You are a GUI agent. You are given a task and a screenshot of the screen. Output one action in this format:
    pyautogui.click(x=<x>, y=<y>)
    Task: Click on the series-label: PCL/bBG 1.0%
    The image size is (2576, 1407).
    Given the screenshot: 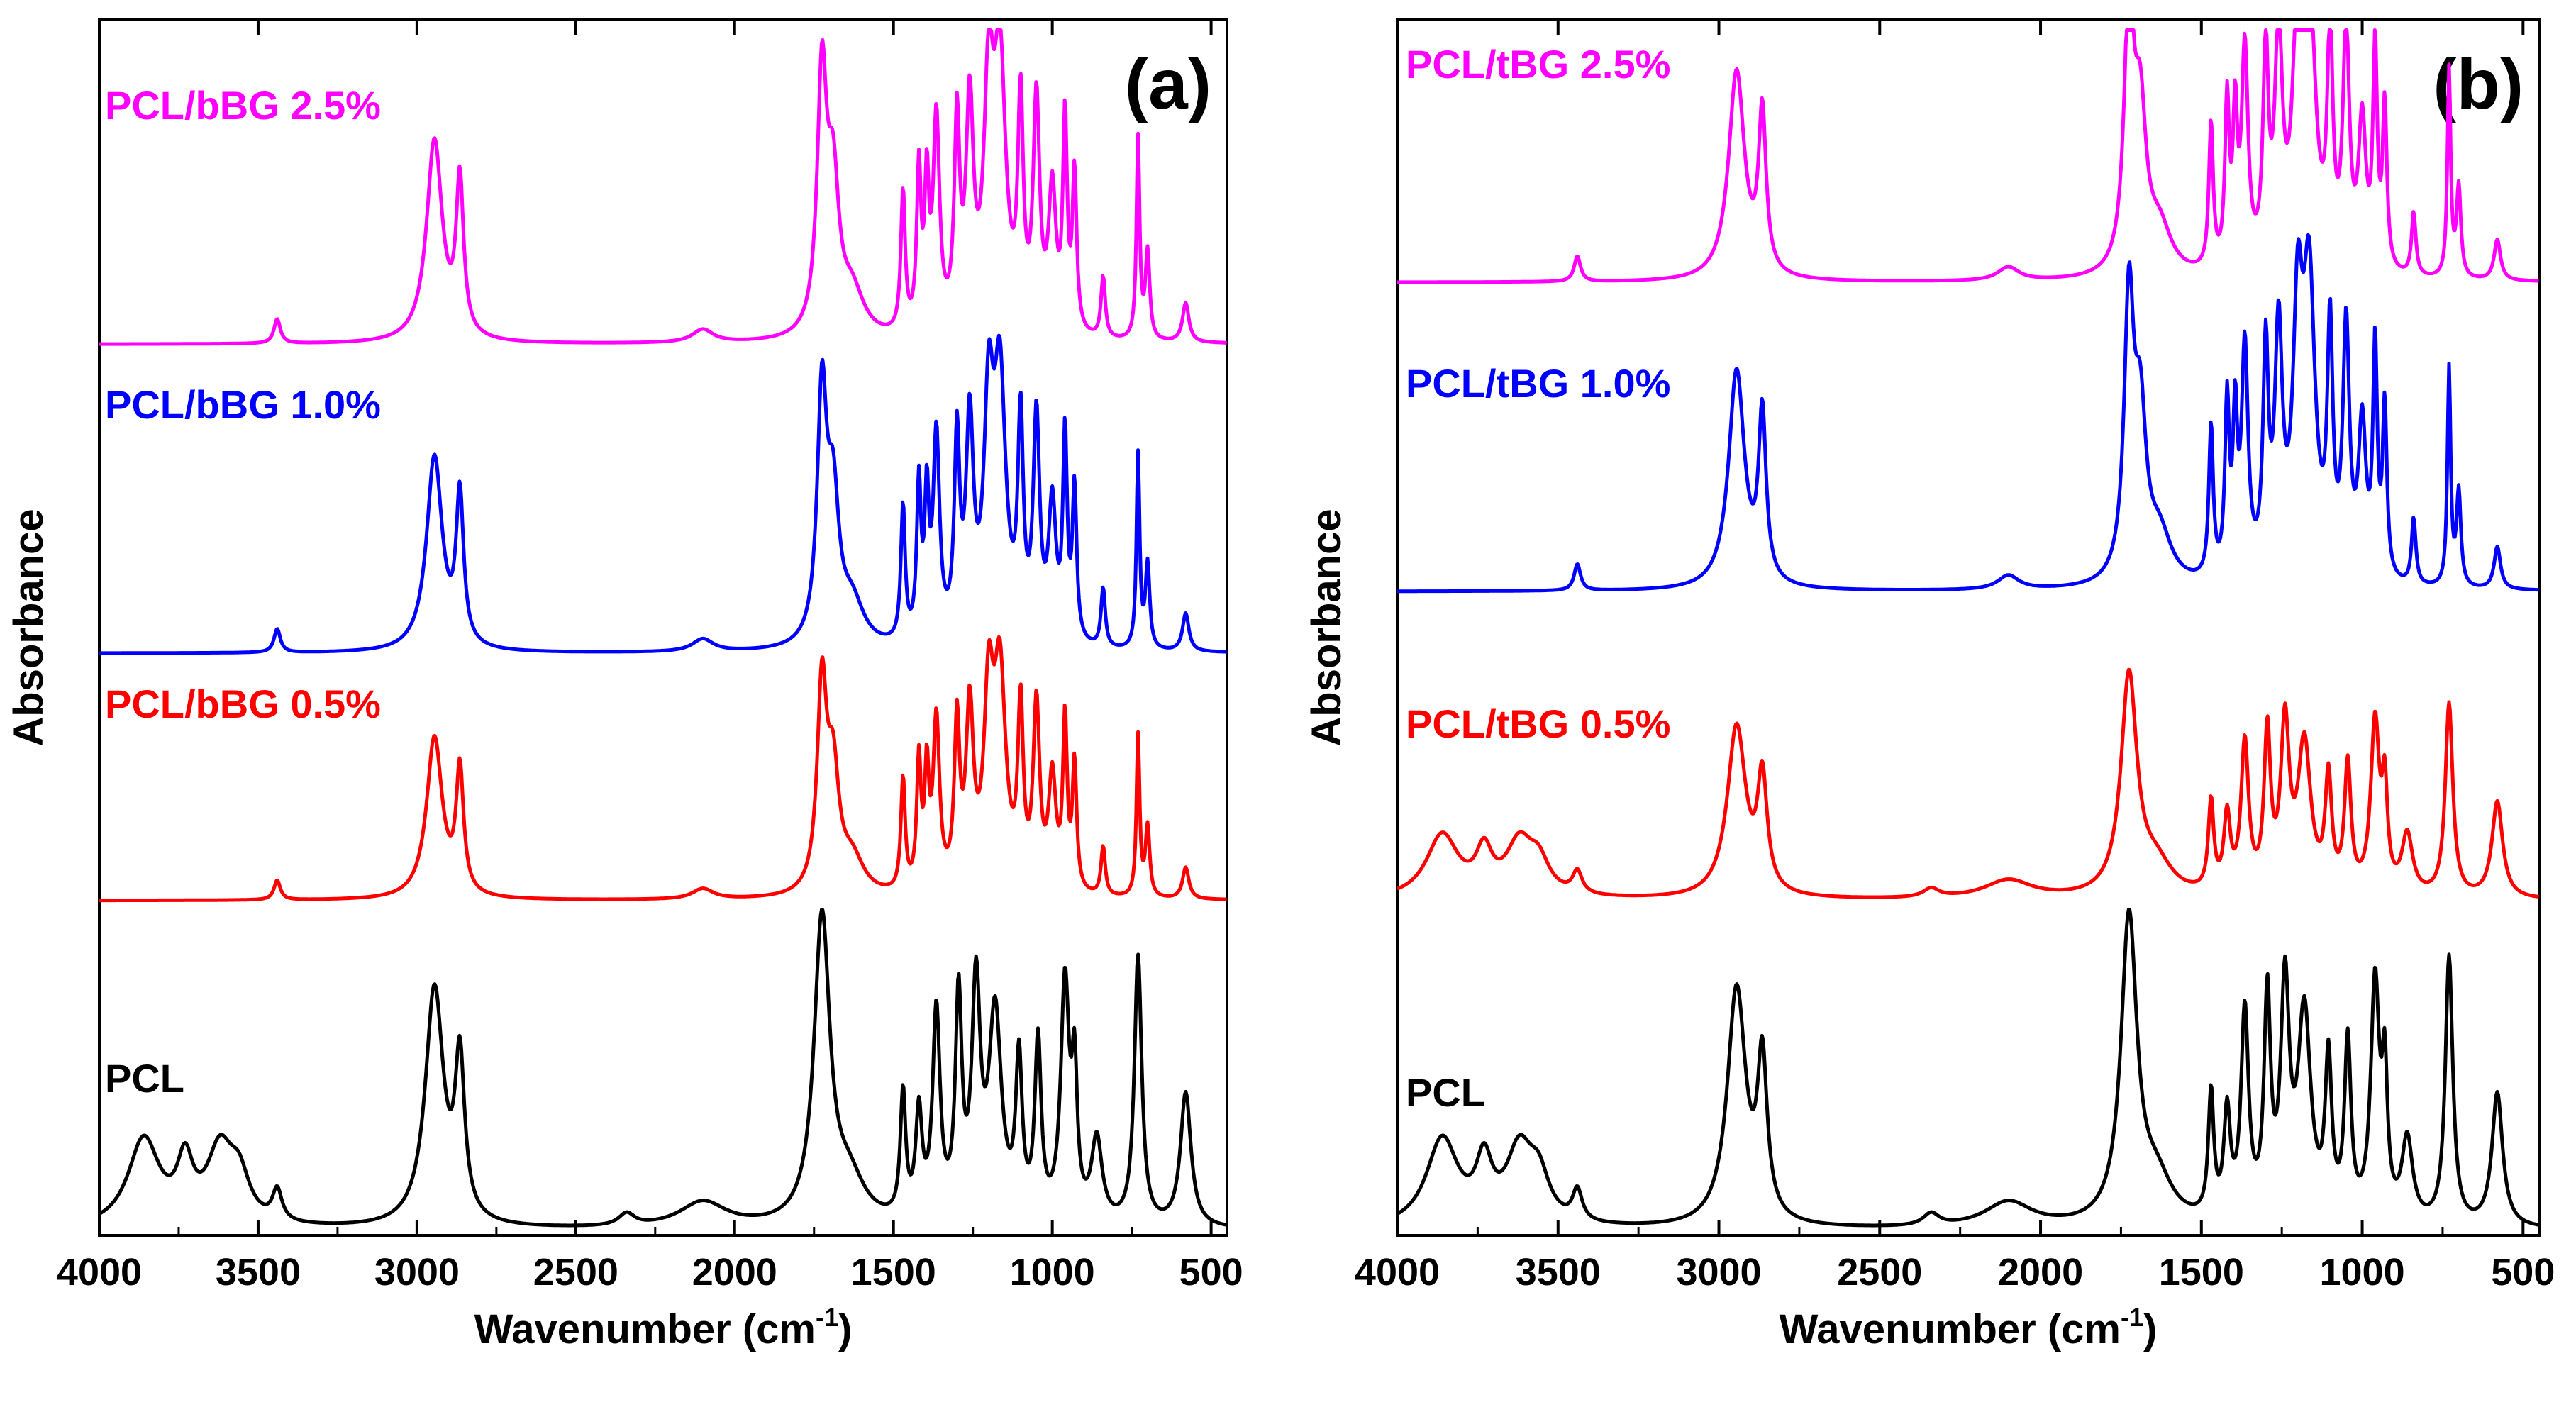 What is the action you would take?
    pyautogui.click(x=243, y=405)
    